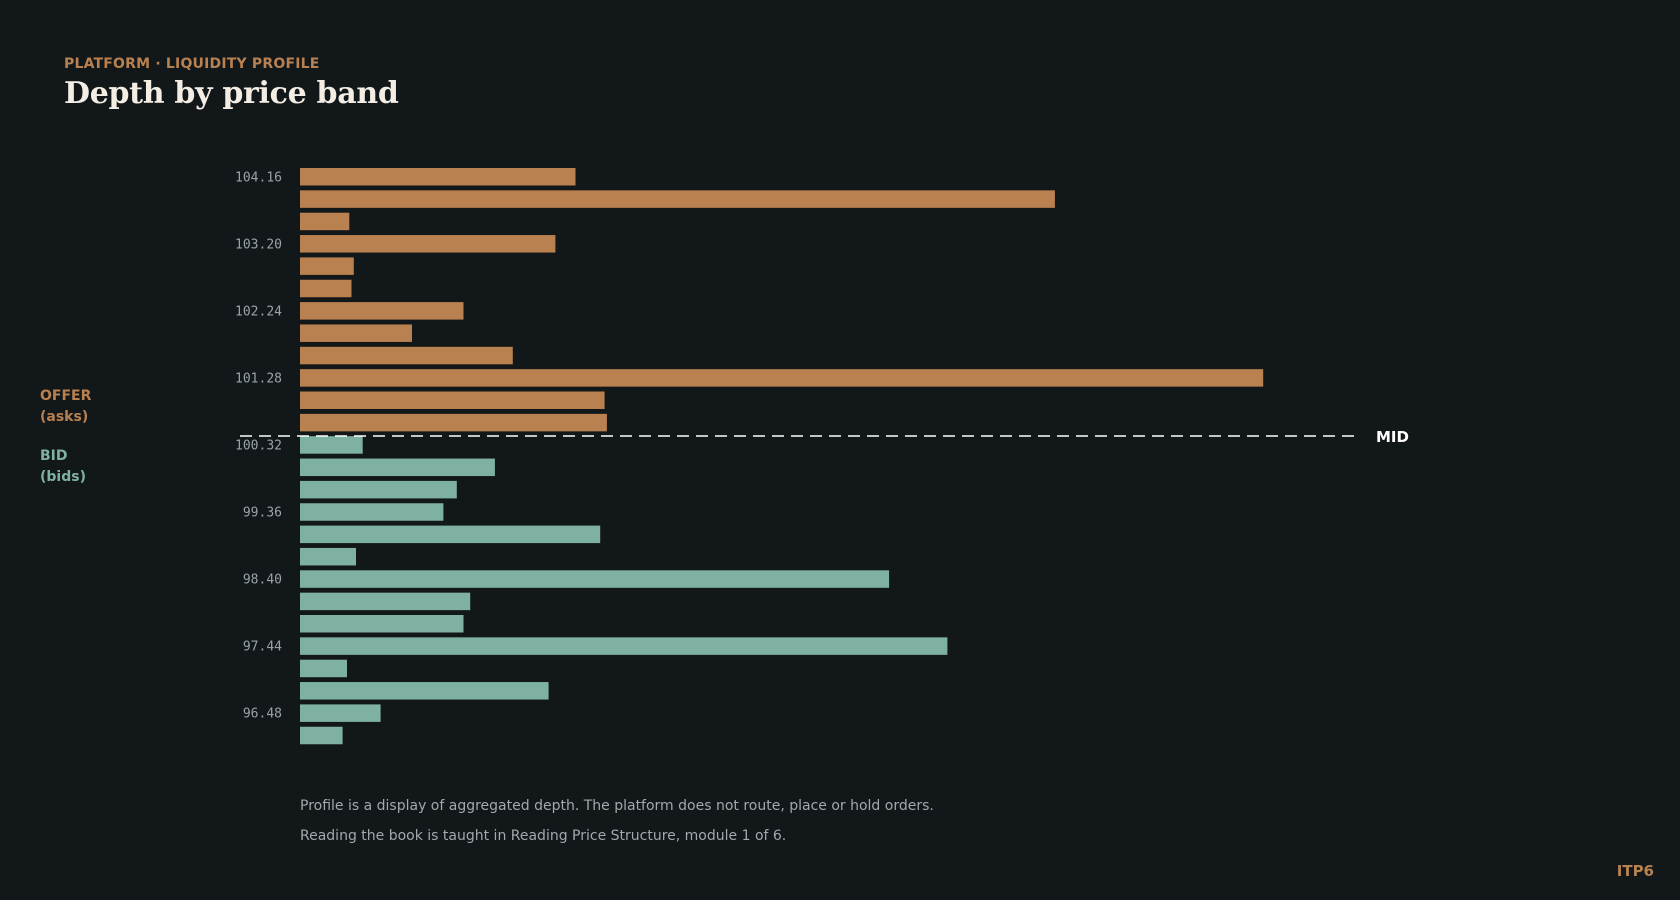  Describe the element at coordinates (258, 378) in the screenshot. I see `tick-label: 101.28` at that location.